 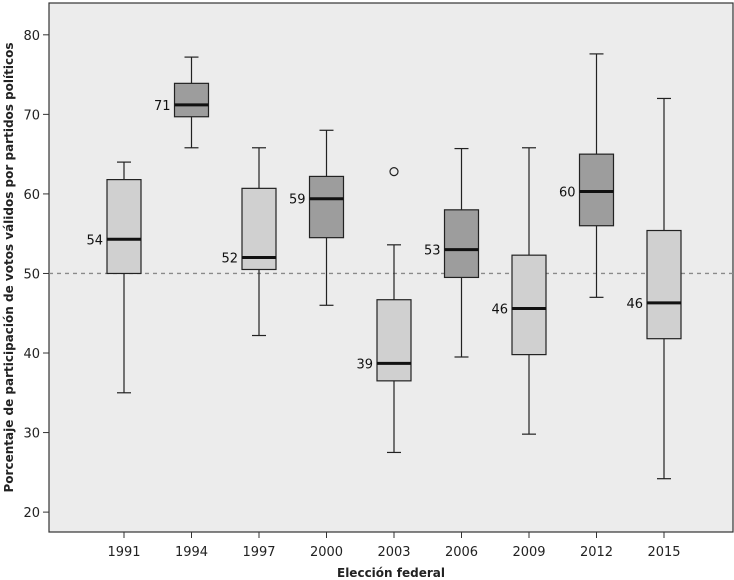 What do you see at coordinates (124, 226) in the screenshot?
I see `box-iqr-1991` at bounding box center [124, 226].